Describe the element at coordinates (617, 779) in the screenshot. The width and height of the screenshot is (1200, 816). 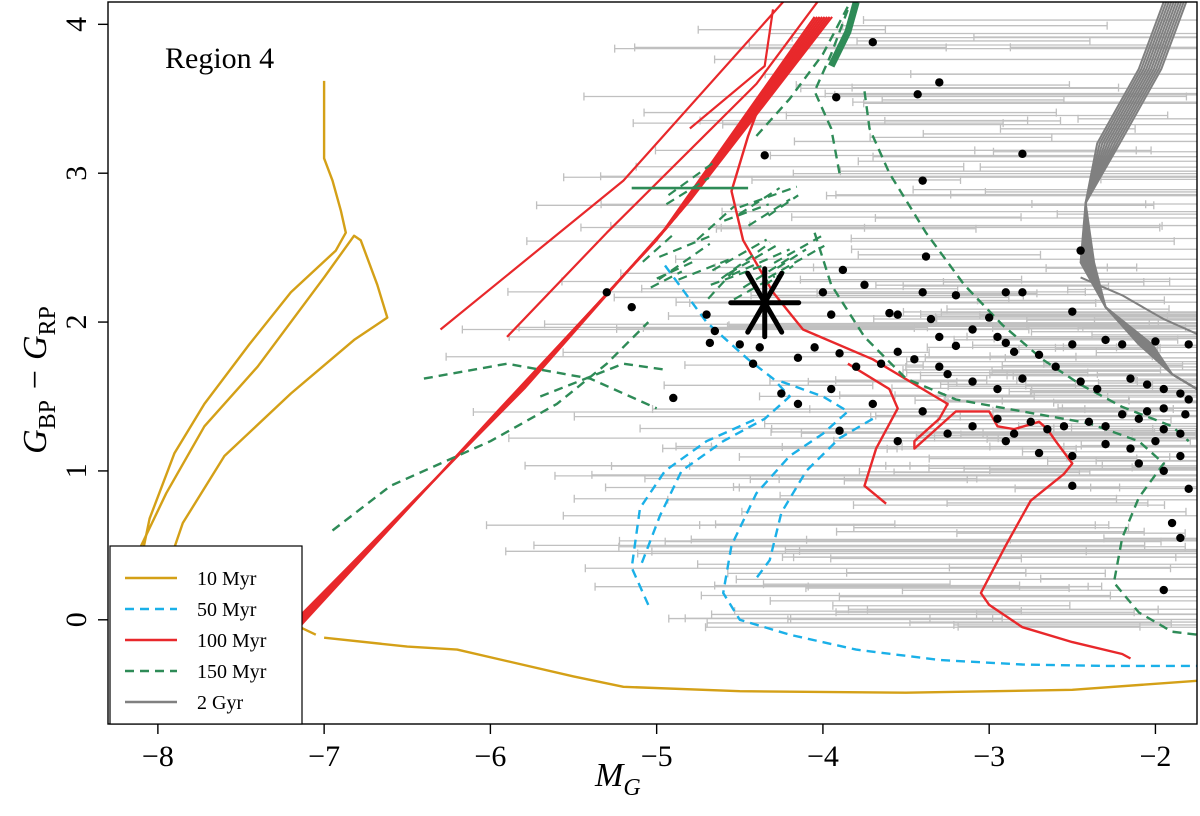
I see `x-axis-label: MG` at that location.